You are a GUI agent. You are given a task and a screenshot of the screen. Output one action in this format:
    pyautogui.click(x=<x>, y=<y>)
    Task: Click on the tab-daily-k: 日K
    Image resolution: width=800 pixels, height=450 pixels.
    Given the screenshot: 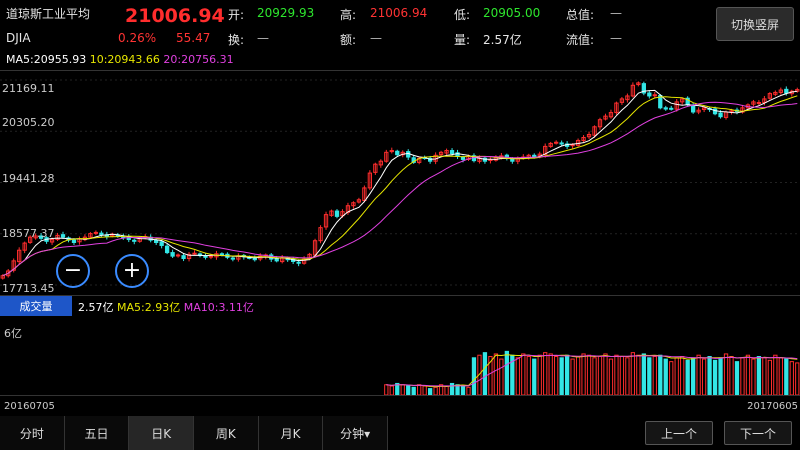 What is the action you would take?
    pyautogui.click(x=162, y=433)
    